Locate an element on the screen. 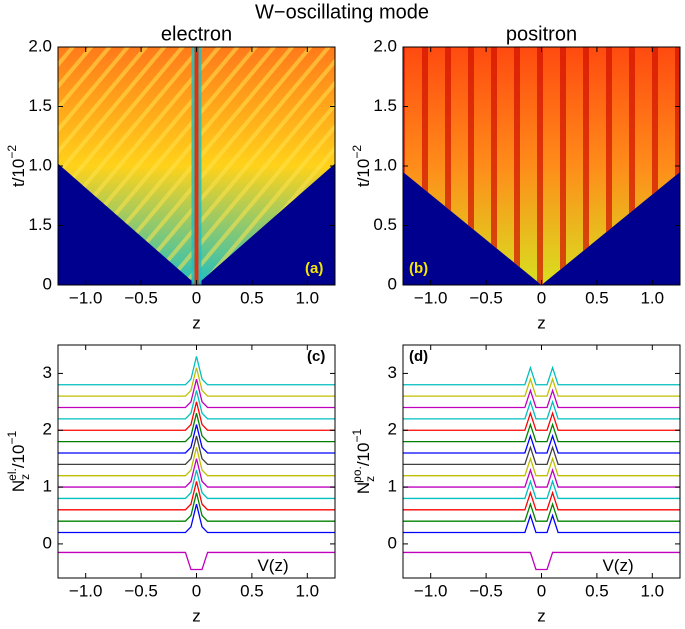  y-label-sup: el. is located at coordinates (12, 474).